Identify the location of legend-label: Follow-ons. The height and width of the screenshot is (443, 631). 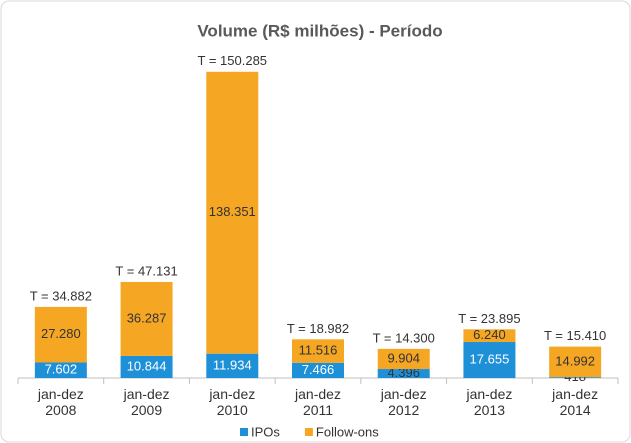
(347, 431).